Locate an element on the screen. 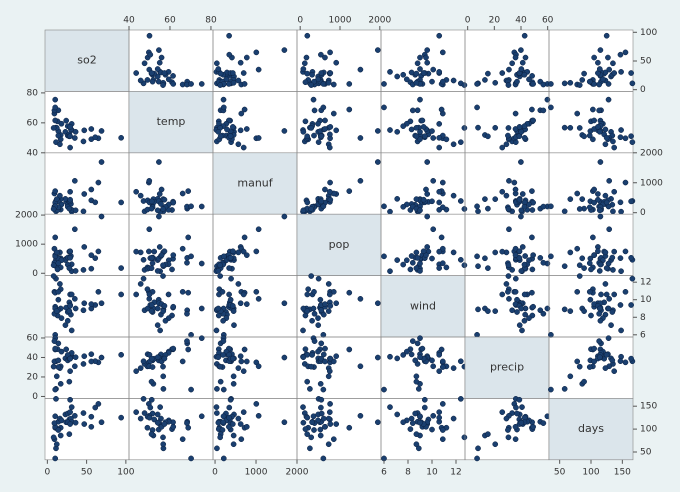 Image resolution: width=680 pixels, height=492 pixels. y-tick-label: 2000 is located at coordinates (26, 216).